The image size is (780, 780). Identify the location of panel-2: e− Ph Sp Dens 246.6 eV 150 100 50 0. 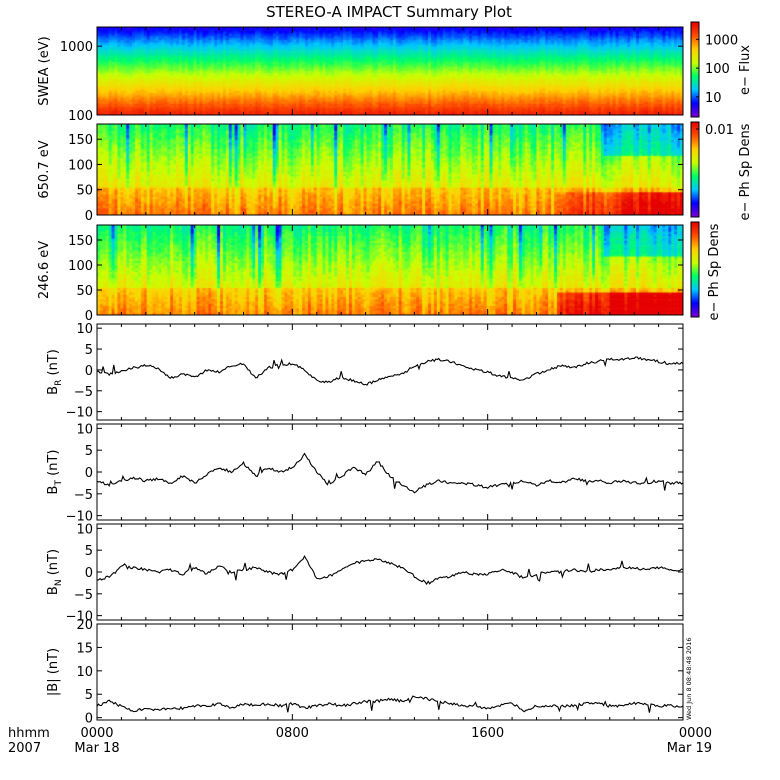
(379, 272).